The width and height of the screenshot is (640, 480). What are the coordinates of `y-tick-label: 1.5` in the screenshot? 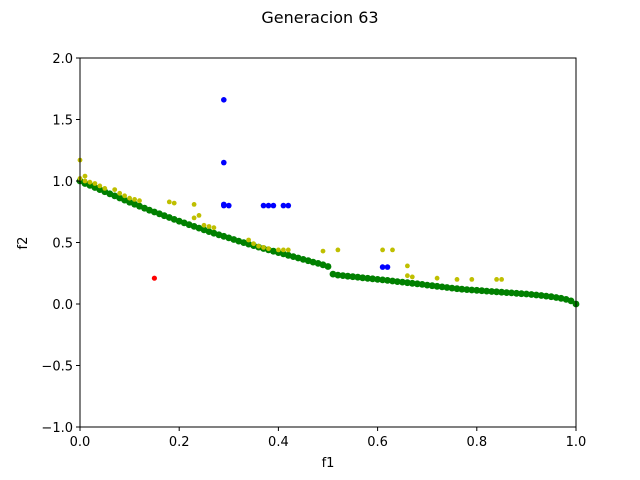 It's located at (62, 121).